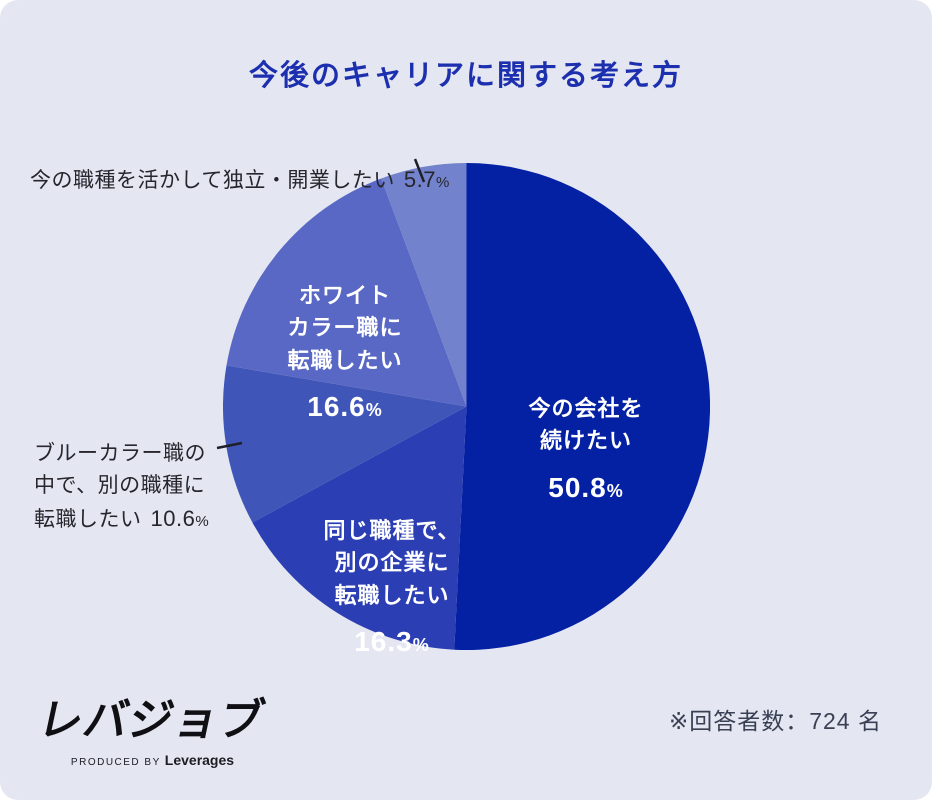  Describe the element at coordinates (212, 180) in the screenshot. I see `slice-label-text: 今の職種を活かして独立・開業したい` at that location.